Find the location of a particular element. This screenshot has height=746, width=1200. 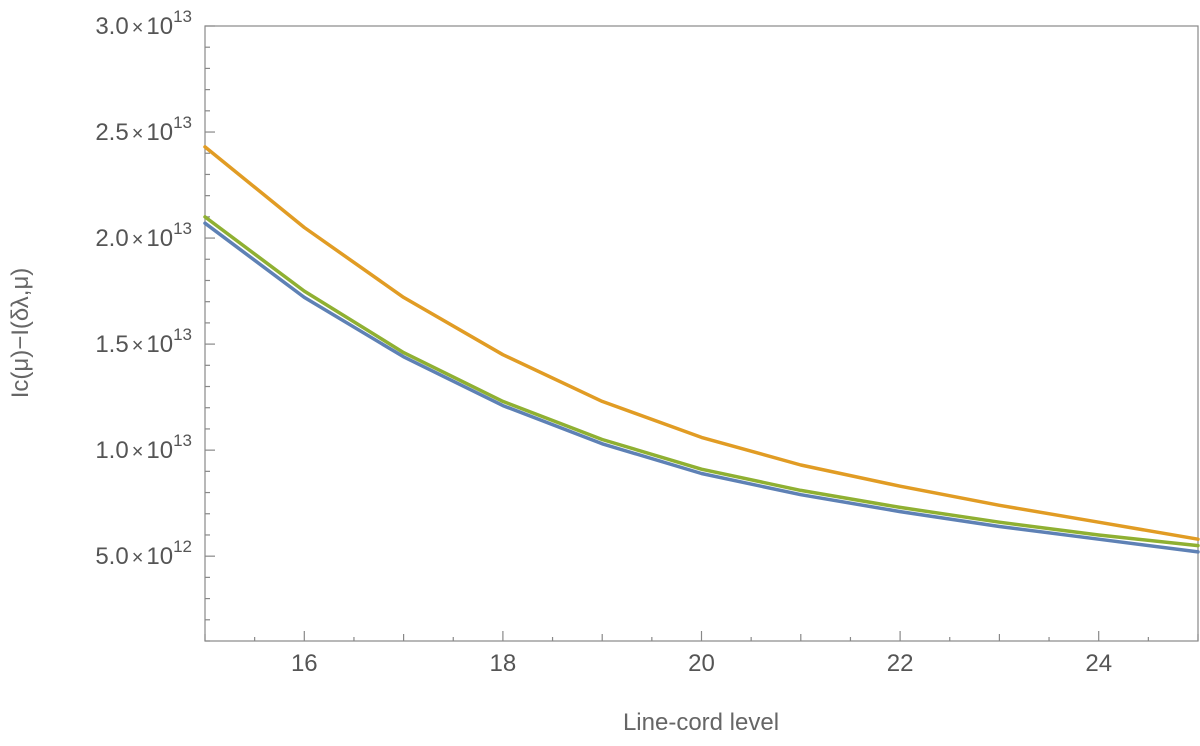

y-tick-label: 2.0 × 10¹³ is located at coordinates (143, 235).